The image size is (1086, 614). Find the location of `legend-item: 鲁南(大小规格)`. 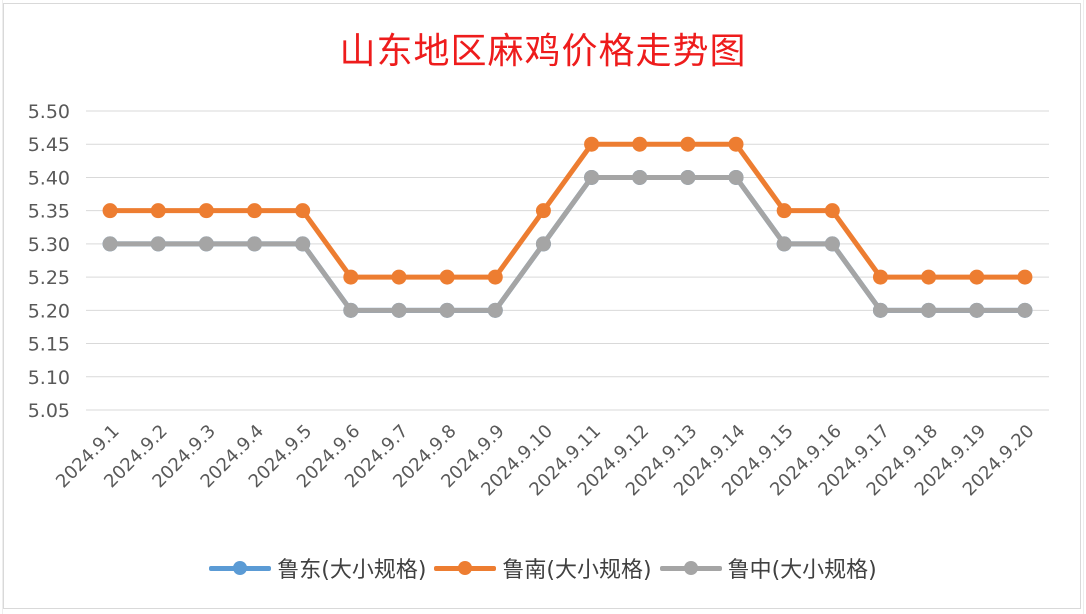

legend-item: 鲁南(大小规格) is located at coordinates (543, 568).